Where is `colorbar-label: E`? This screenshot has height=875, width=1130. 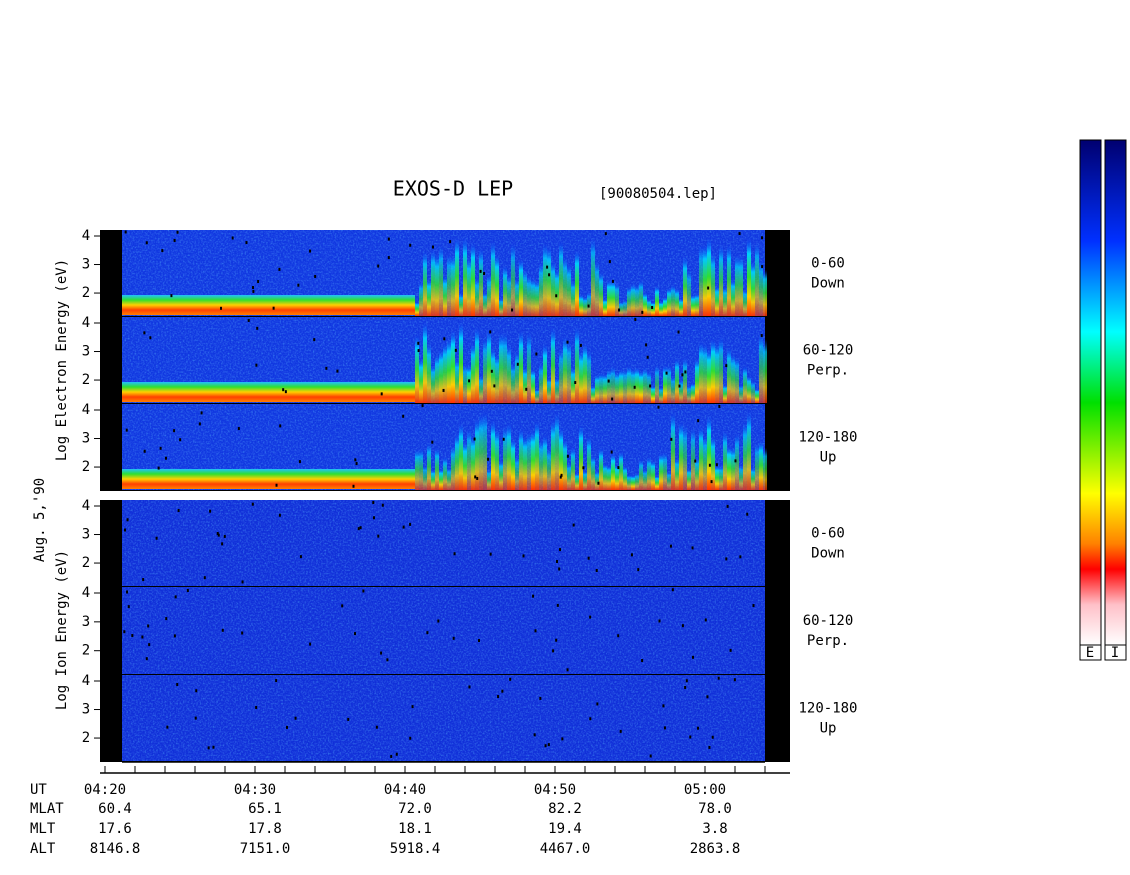 colorbar-label: E is located at coordinates (1090, 653).